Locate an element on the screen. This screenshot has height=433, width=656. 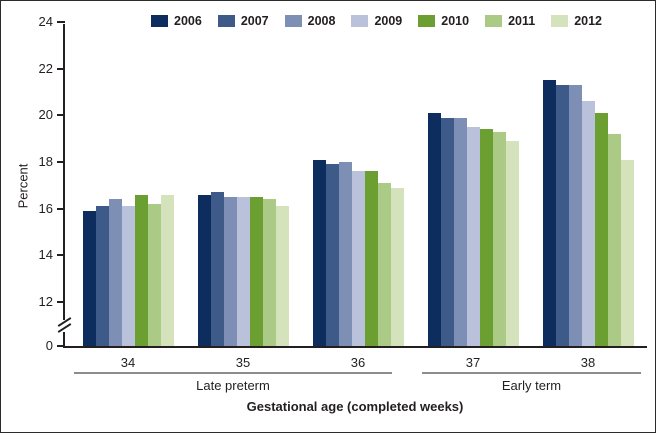
legend-item-2006: 2006 is located at coordinates (176, 21).